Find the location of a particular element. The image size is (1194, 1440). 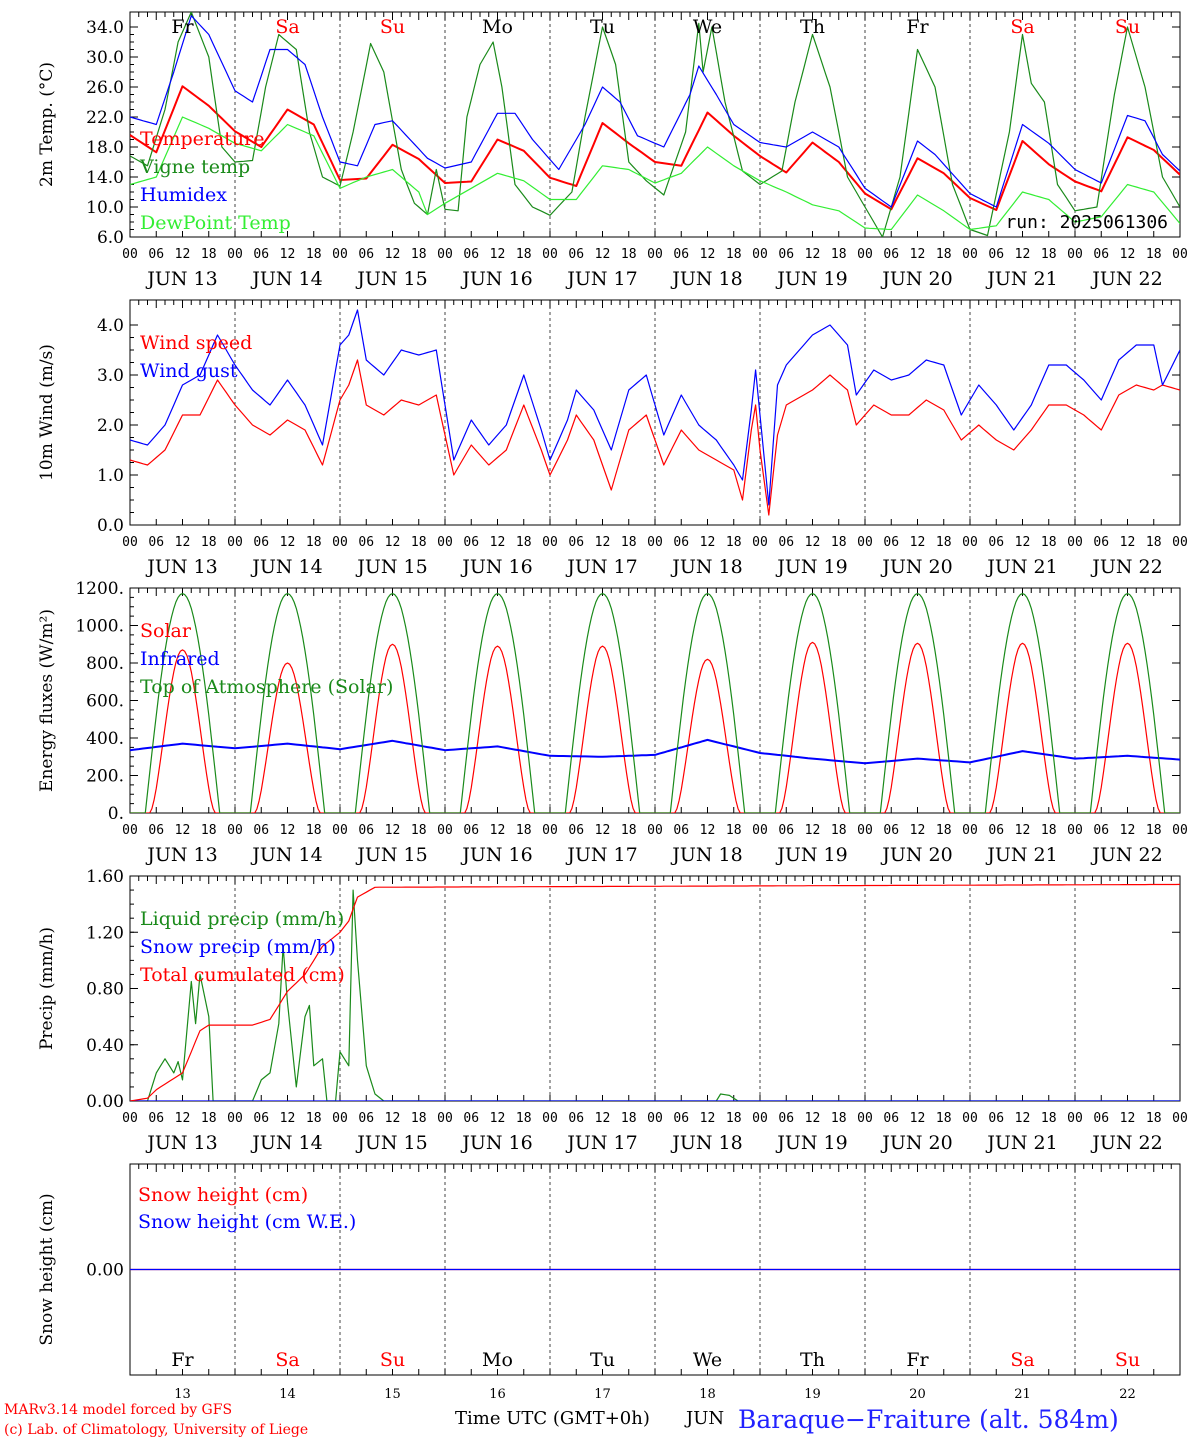

plot-frame is located at coordinates (655, 700).